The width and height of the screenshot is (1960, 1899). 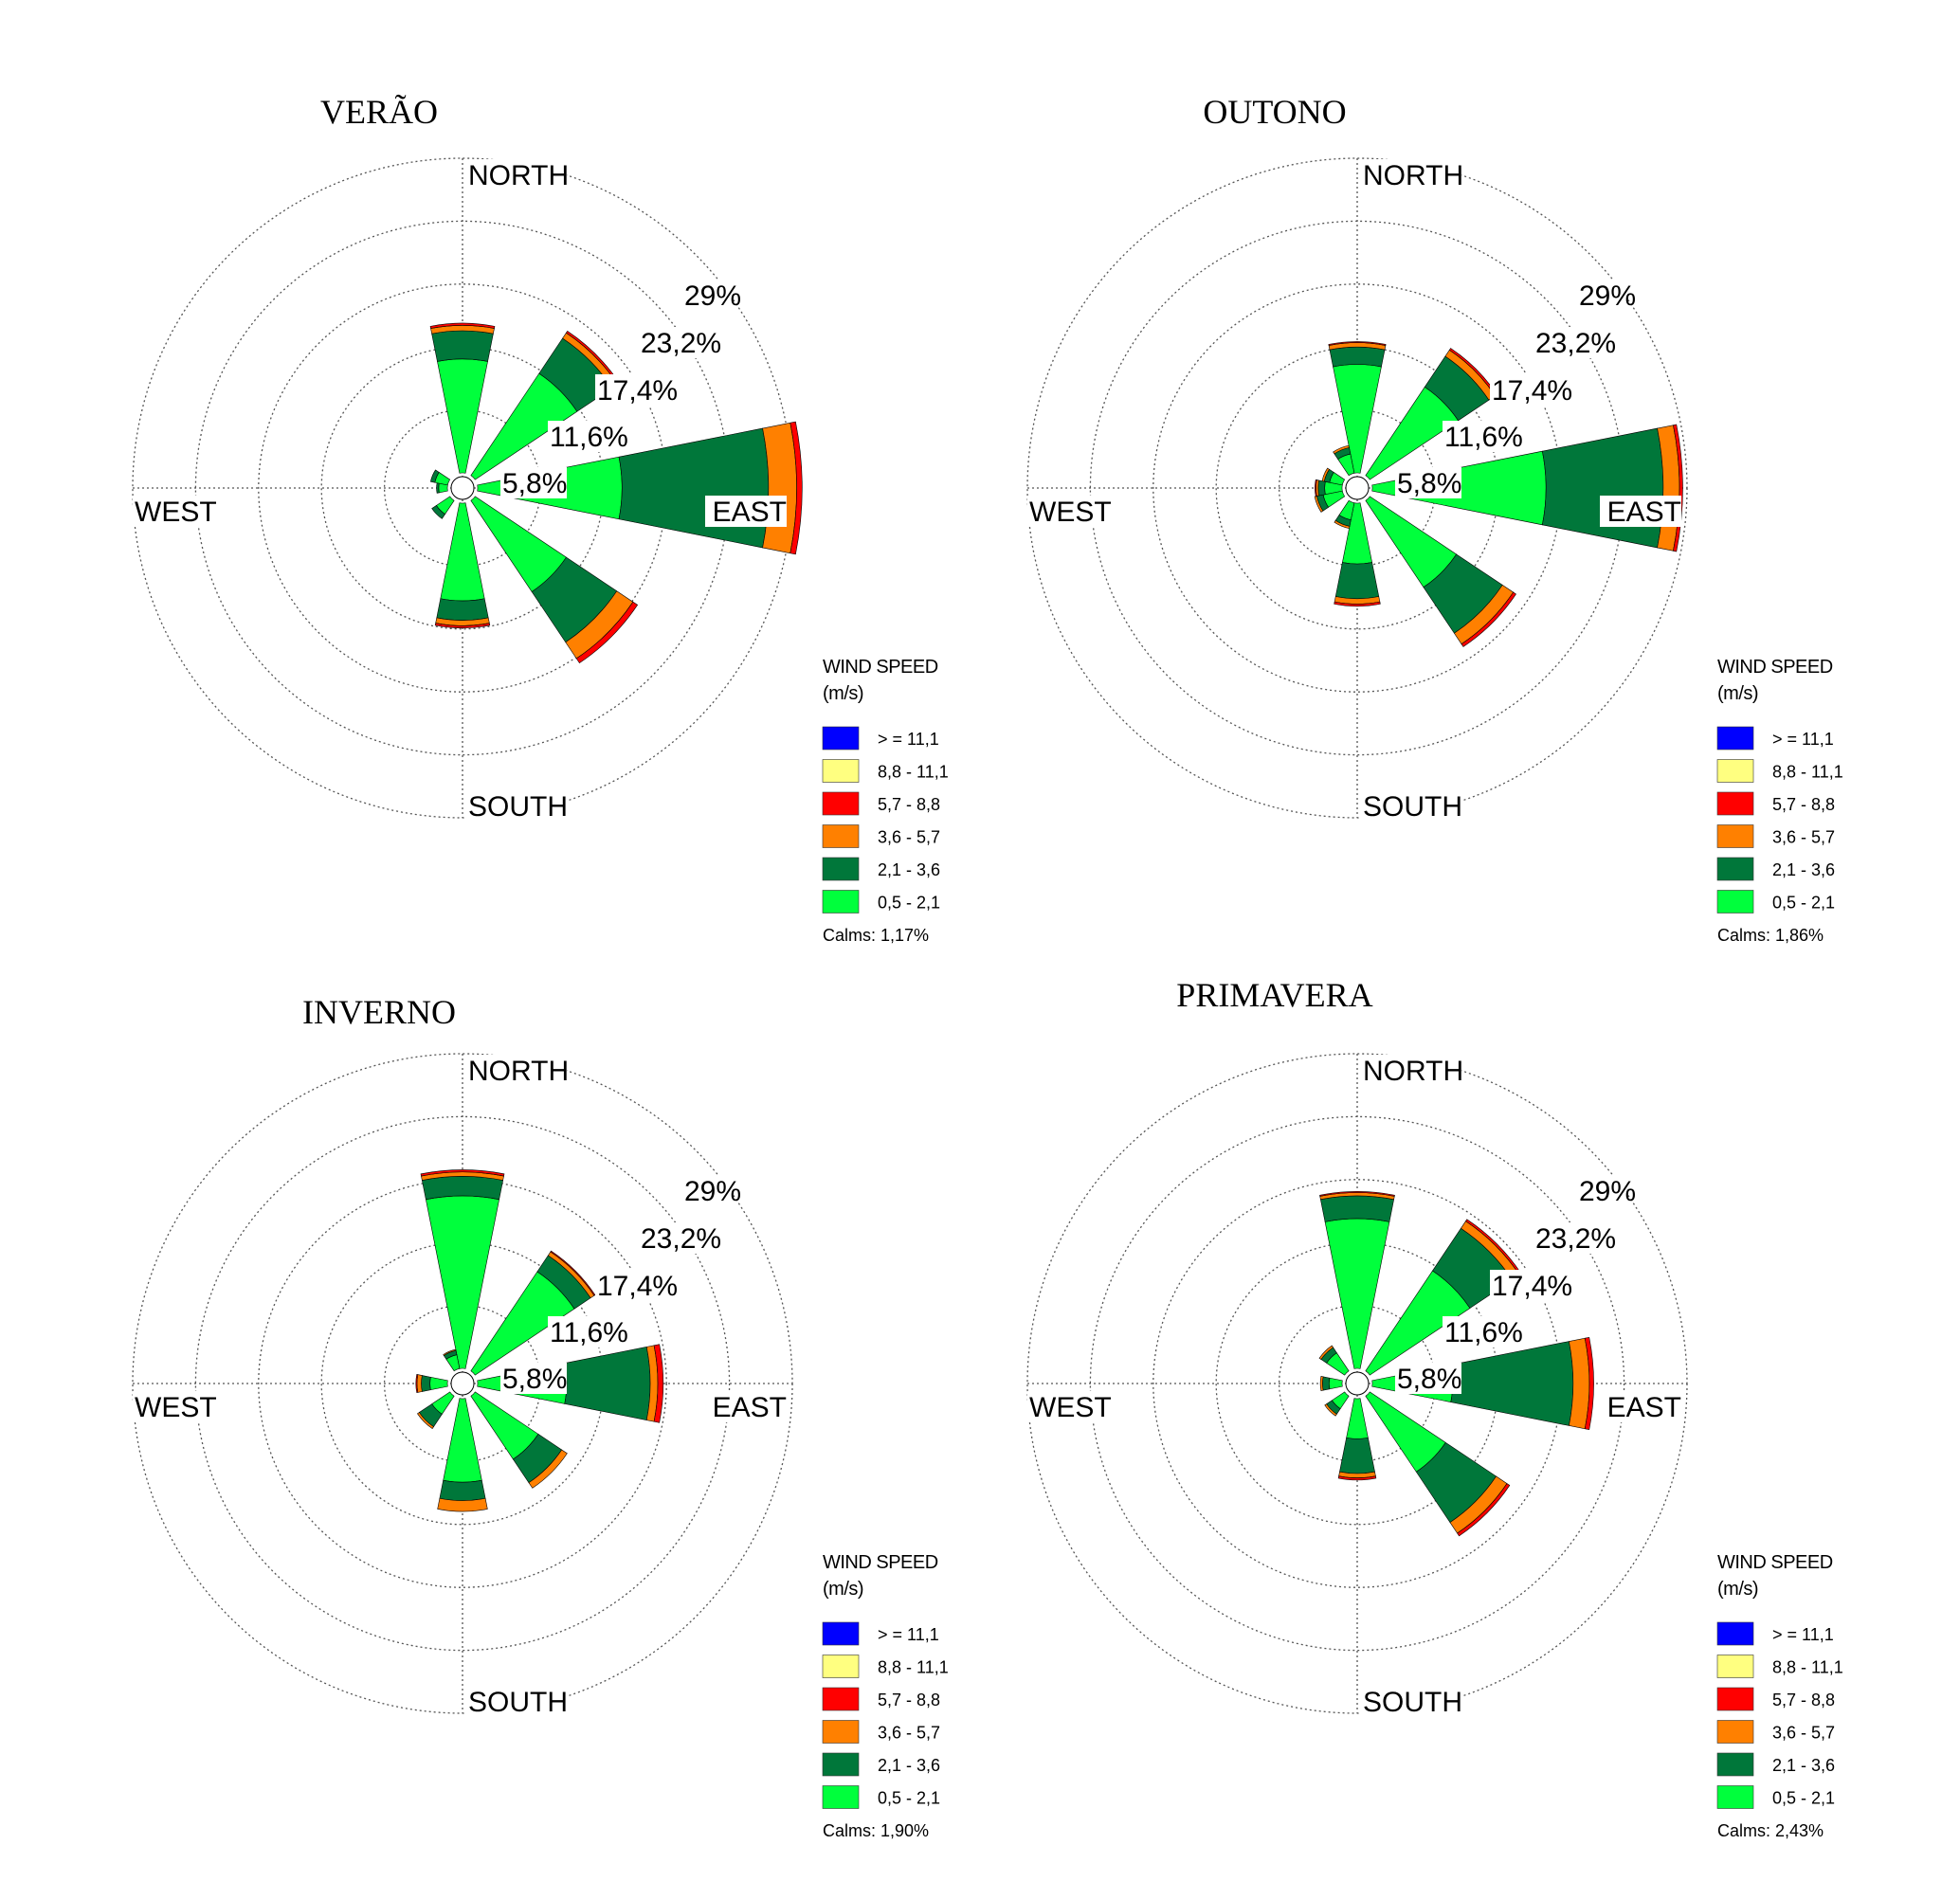 What do you see at coordinates (1357, 1384) in the screenshot?
I see `center-hub` at bounding box center [1357, 1384].